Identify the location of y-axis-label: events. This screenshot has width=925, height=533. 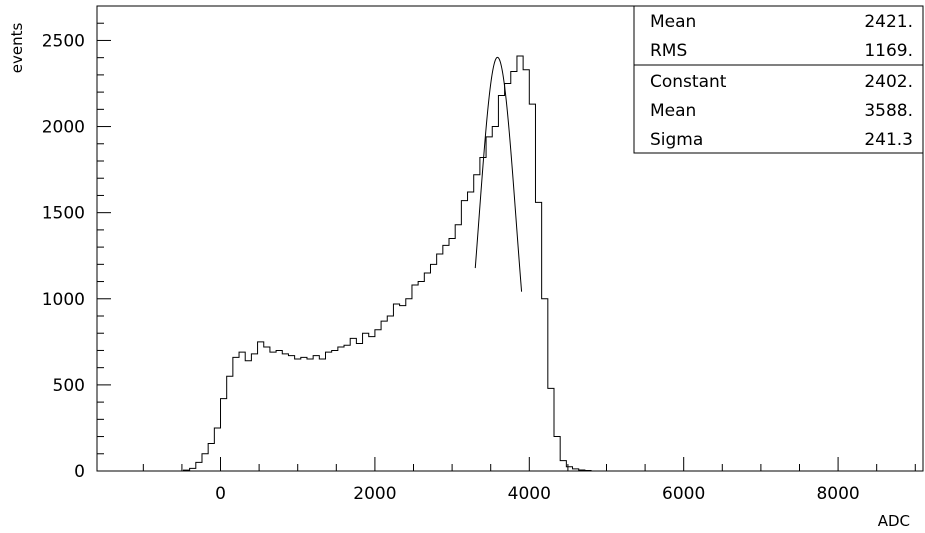
(17, 48).